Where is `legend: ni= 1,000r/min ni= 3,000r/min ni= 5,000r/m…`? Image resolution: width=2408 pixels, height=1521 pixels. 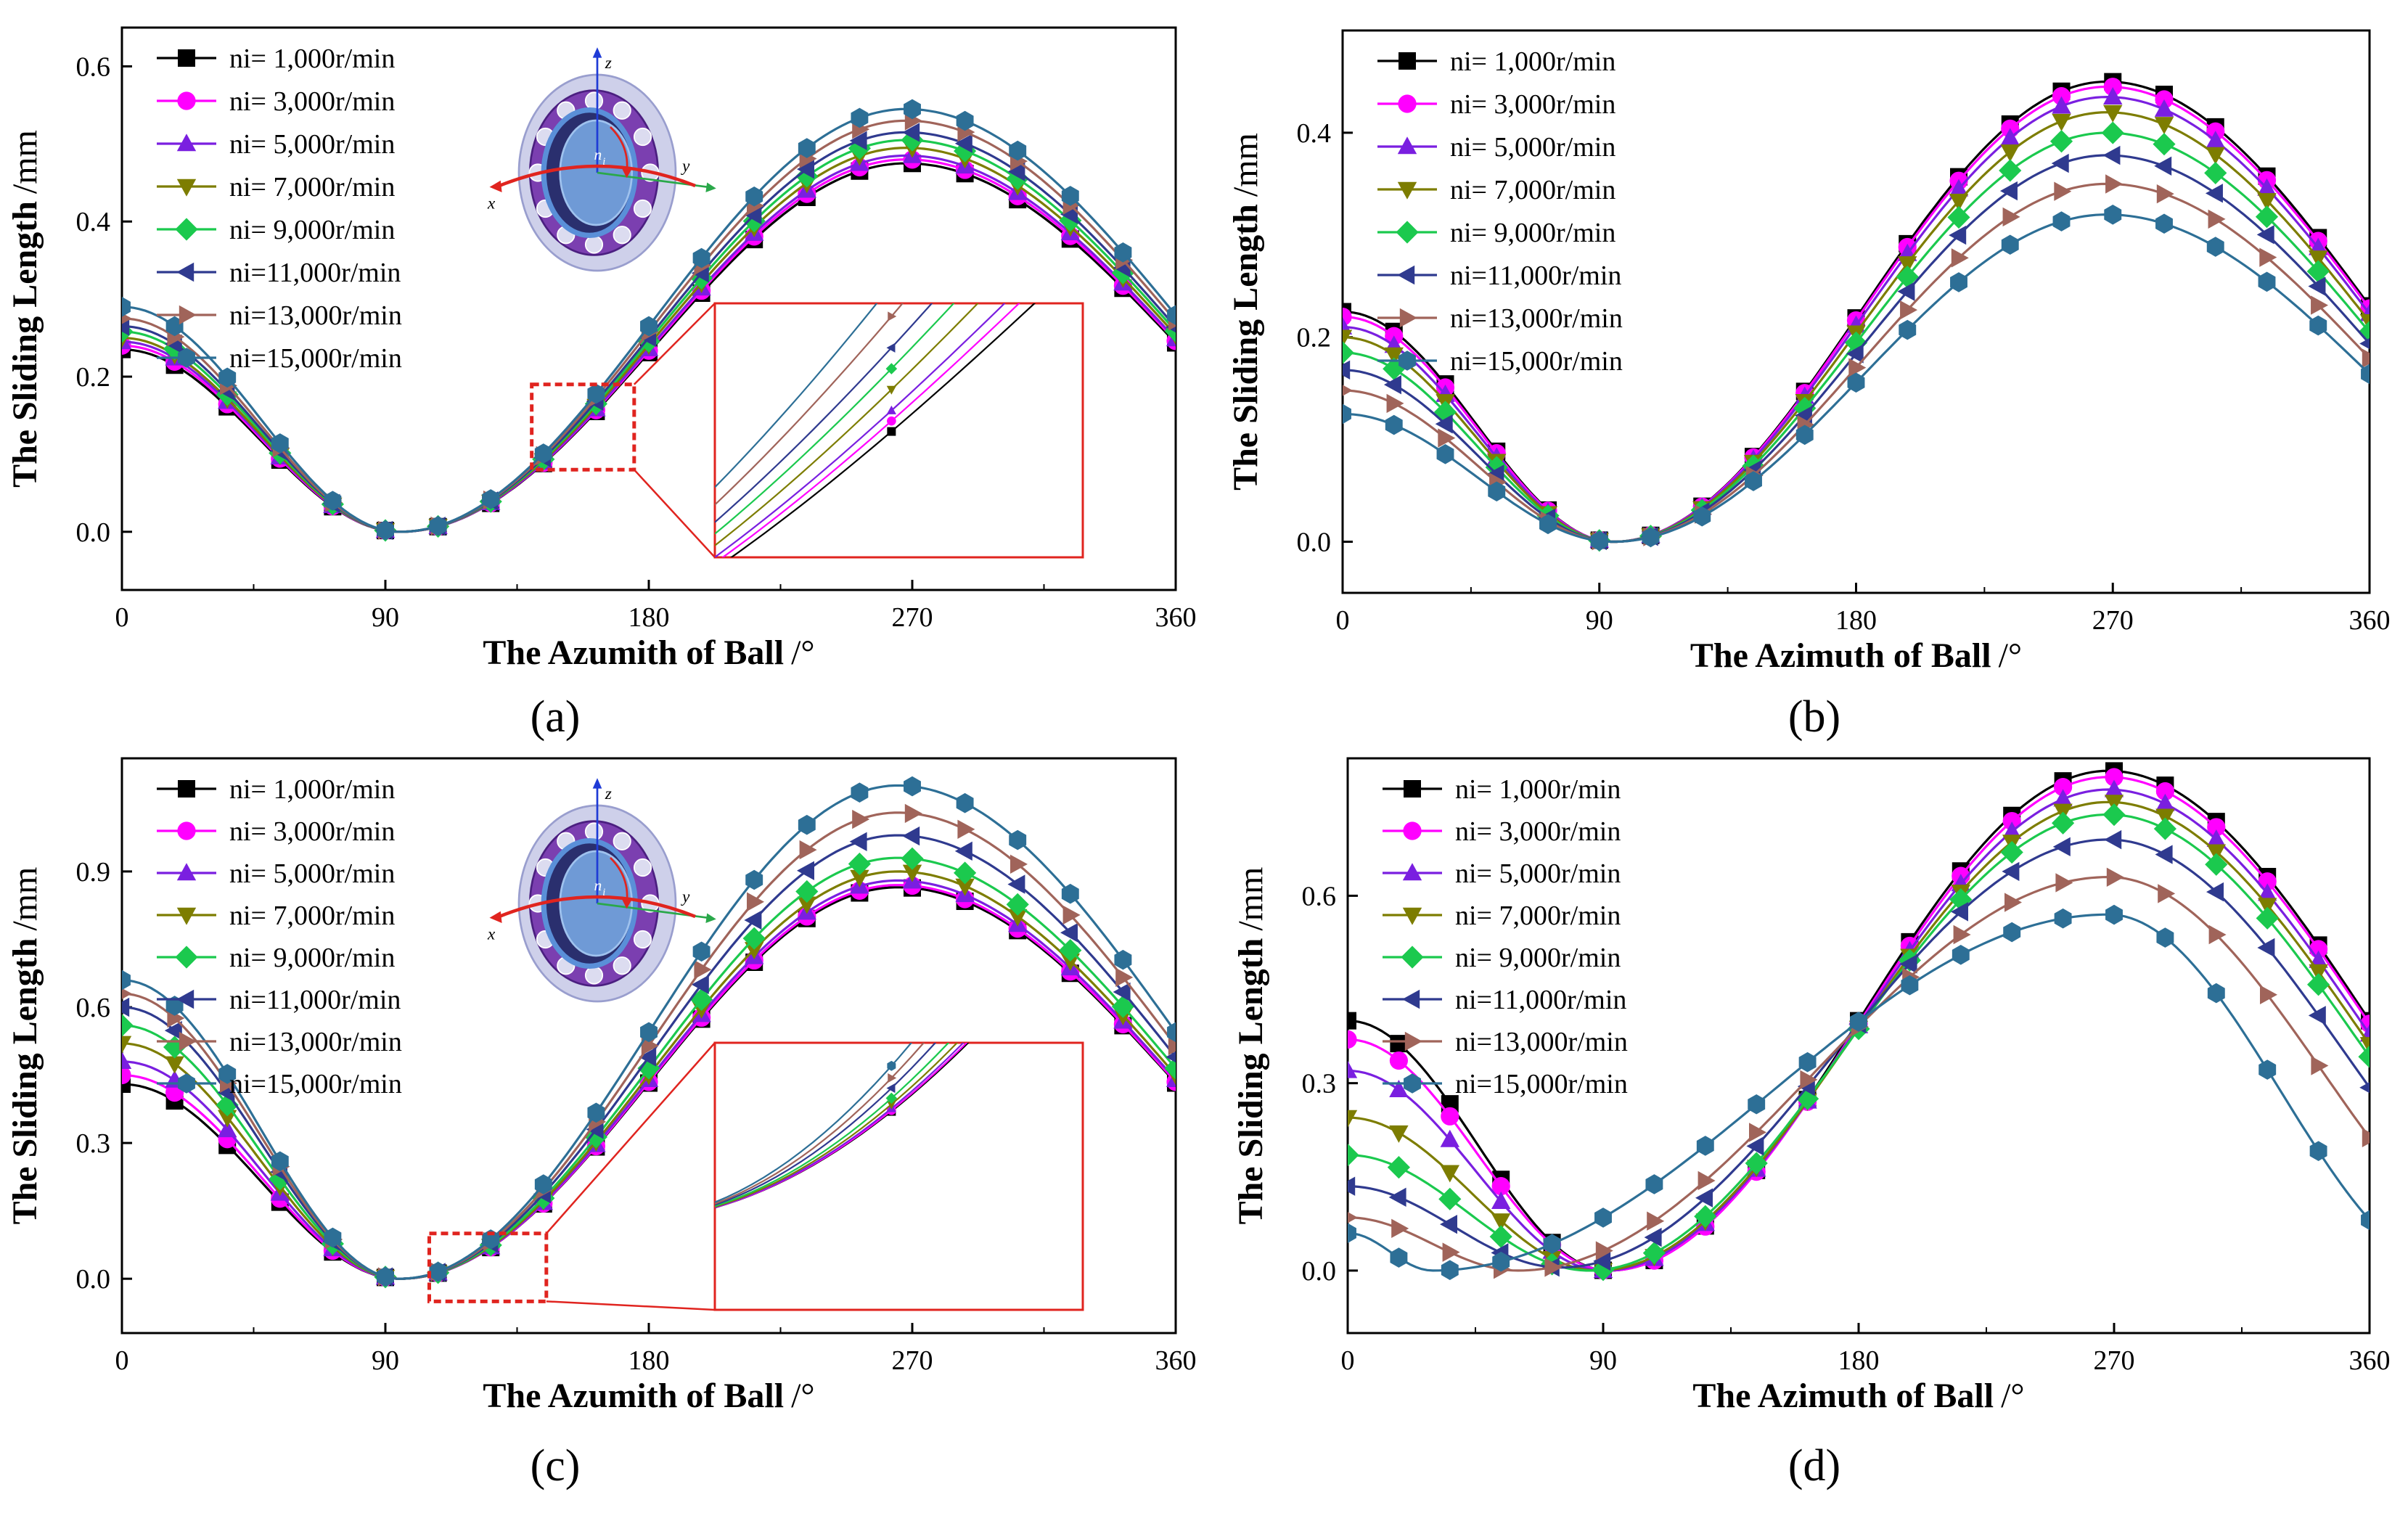
legend: ni= 1,000r/min ni= 3,000r/min ni= 5,000r/m… is located at coordinates (1505, 936).